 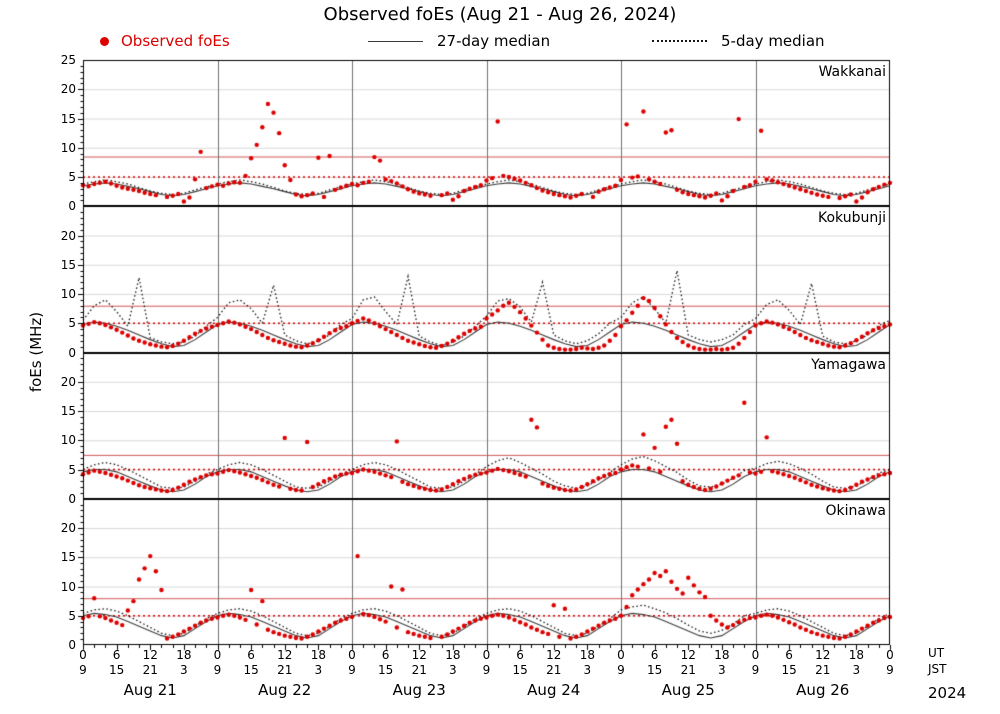 I want to click on ut-axis-label: UT, so click(x=936, y=653).